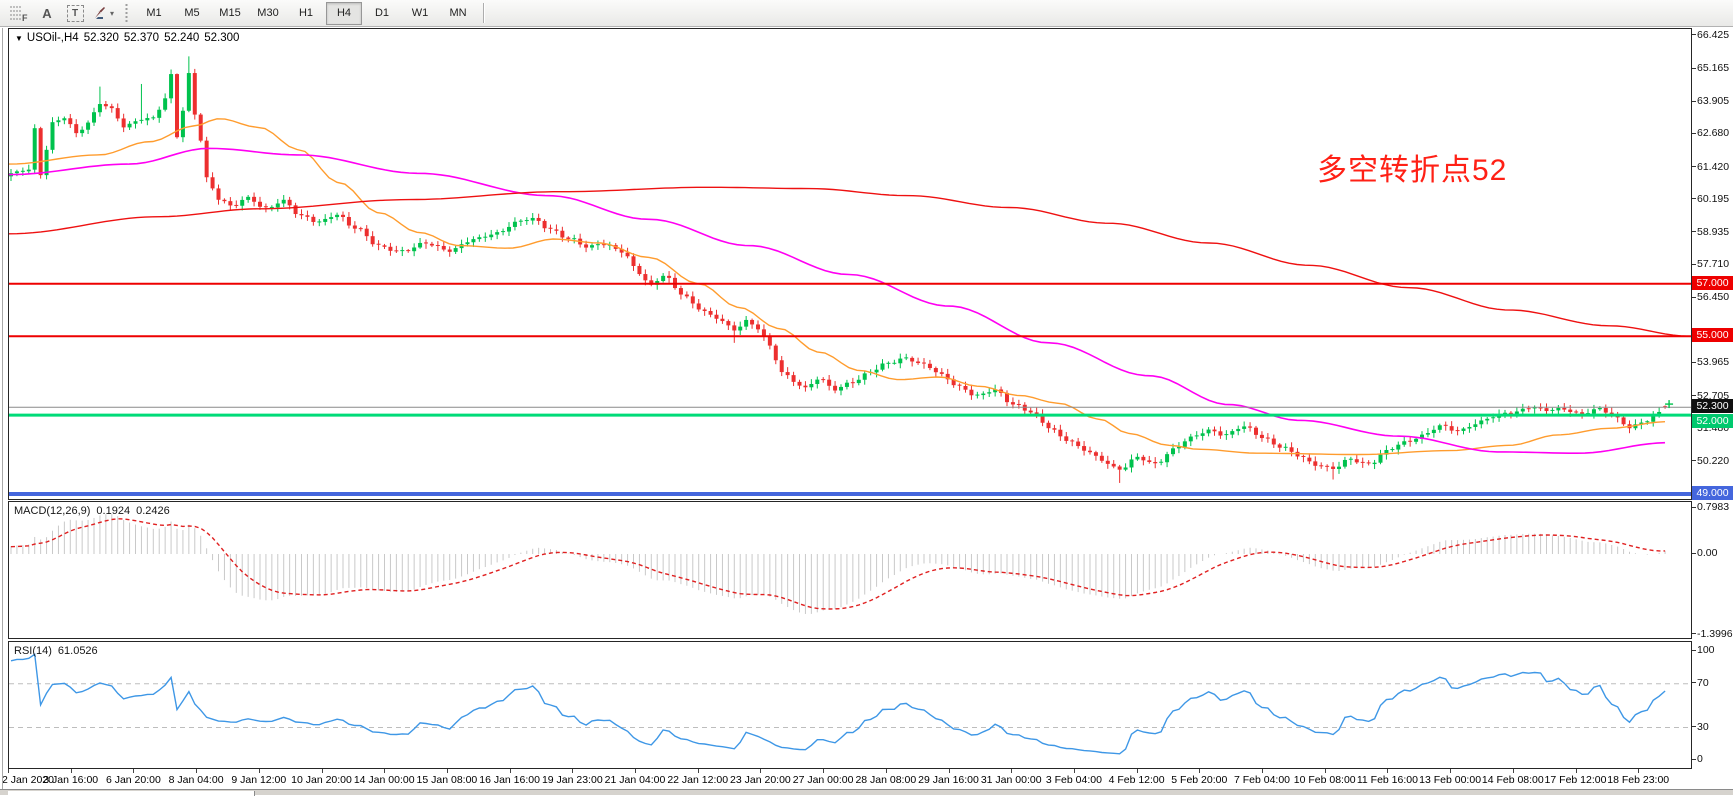 The width and height of the screenshot is (1733, 796). I want to click on date-label: 21 Jan 04:00, so click(635, 780).